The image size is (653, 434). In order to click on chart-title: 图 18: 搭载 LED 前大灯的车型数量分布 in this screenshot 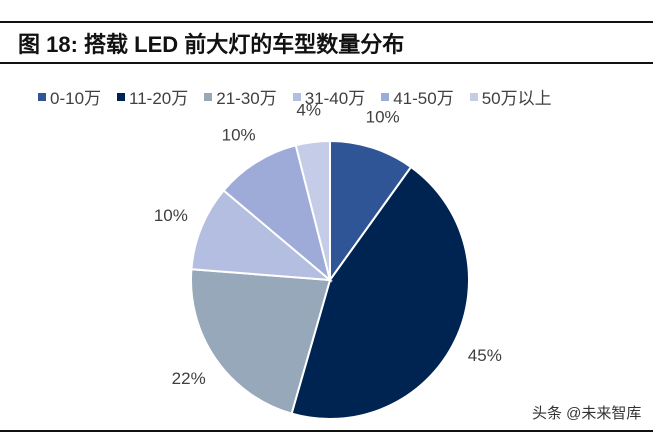, I will do `click(211, 44)`.